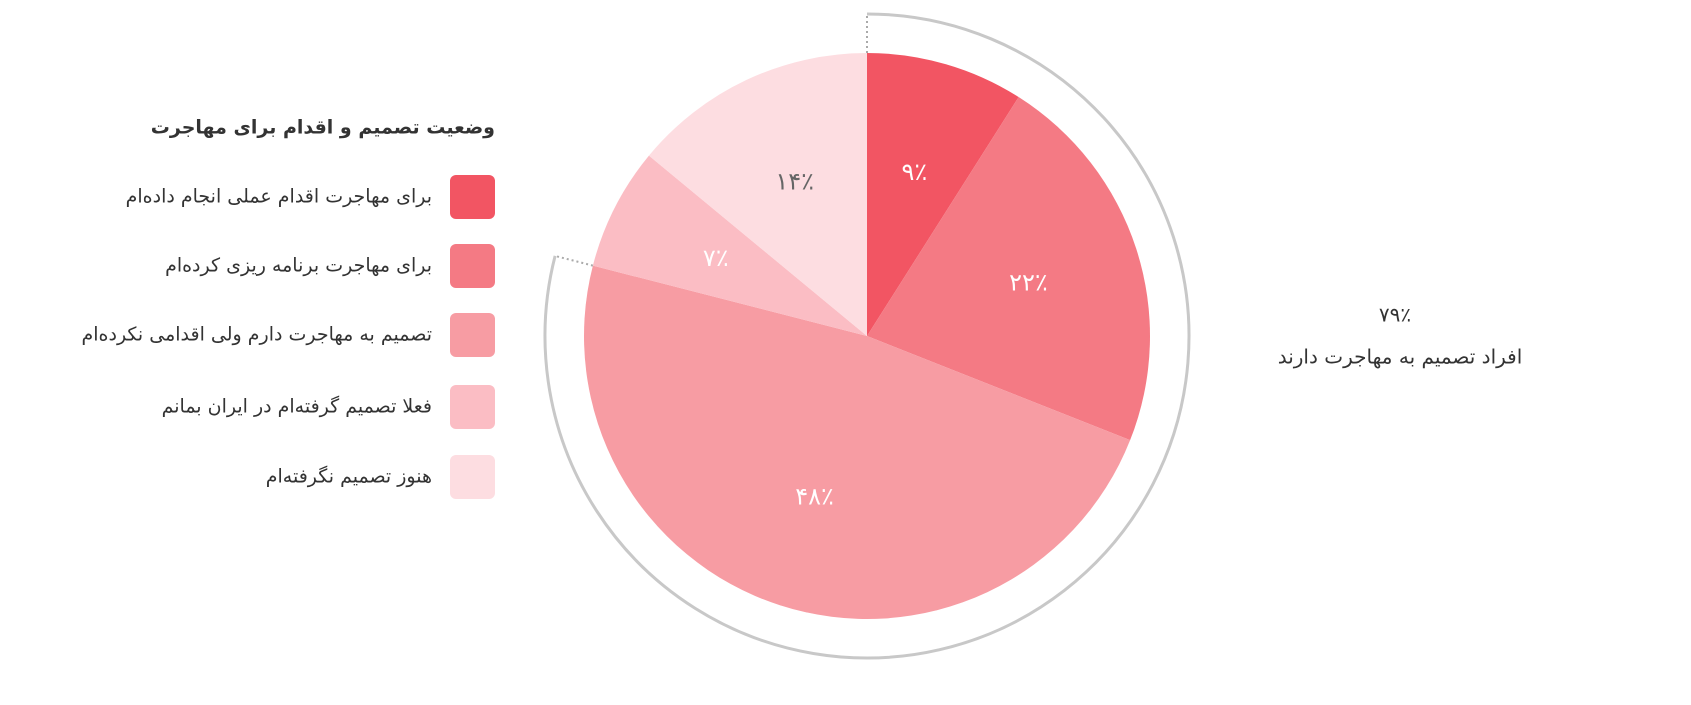  What do you see at coordinates (349, 476) in the screenshot?
I see `legend-text: هنوز تصمیم نگرفته‌ام` at bounding box center [349, 476].